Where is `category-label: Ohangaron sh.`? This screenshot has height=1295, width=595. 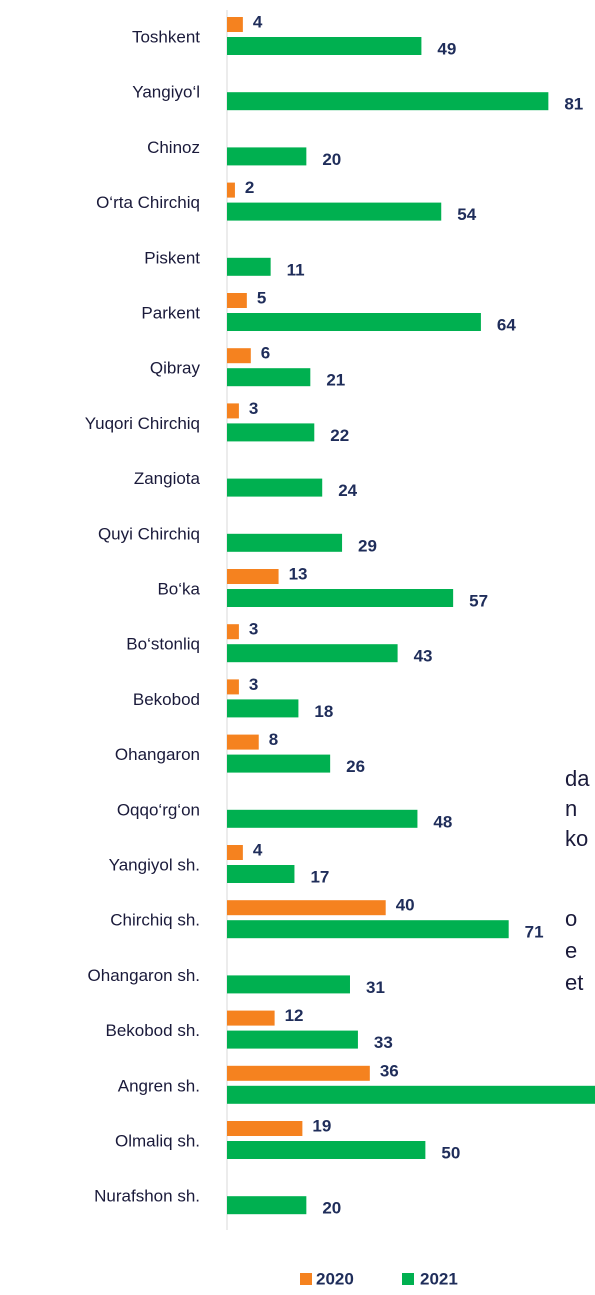 category-label: Ohangaron sh. is located at coordinates (144, 975).